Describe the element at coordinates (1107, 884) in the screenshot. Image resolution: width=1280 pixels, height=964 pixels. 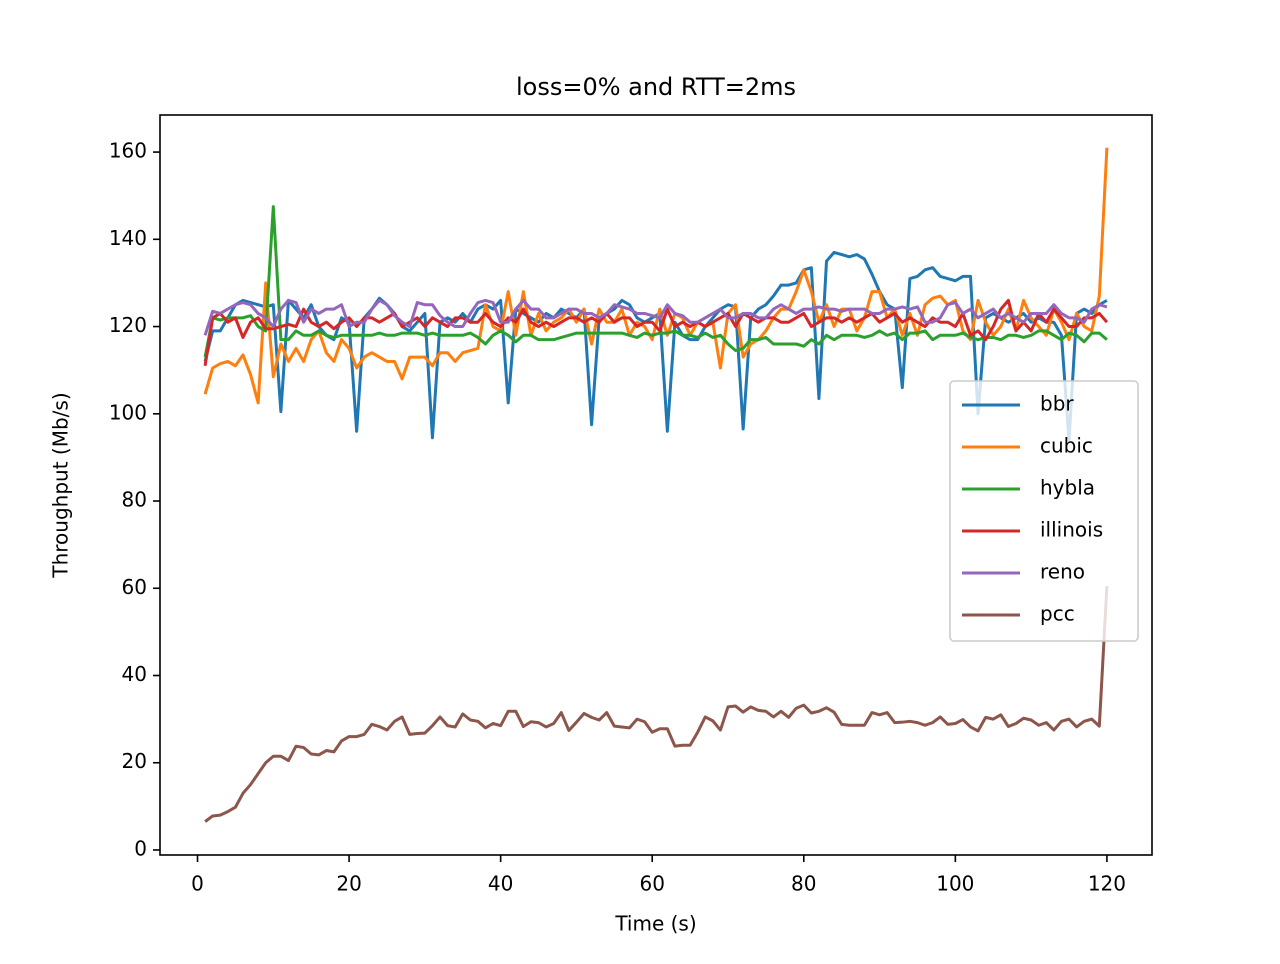
I see `x-tick-label: 120` at that location.